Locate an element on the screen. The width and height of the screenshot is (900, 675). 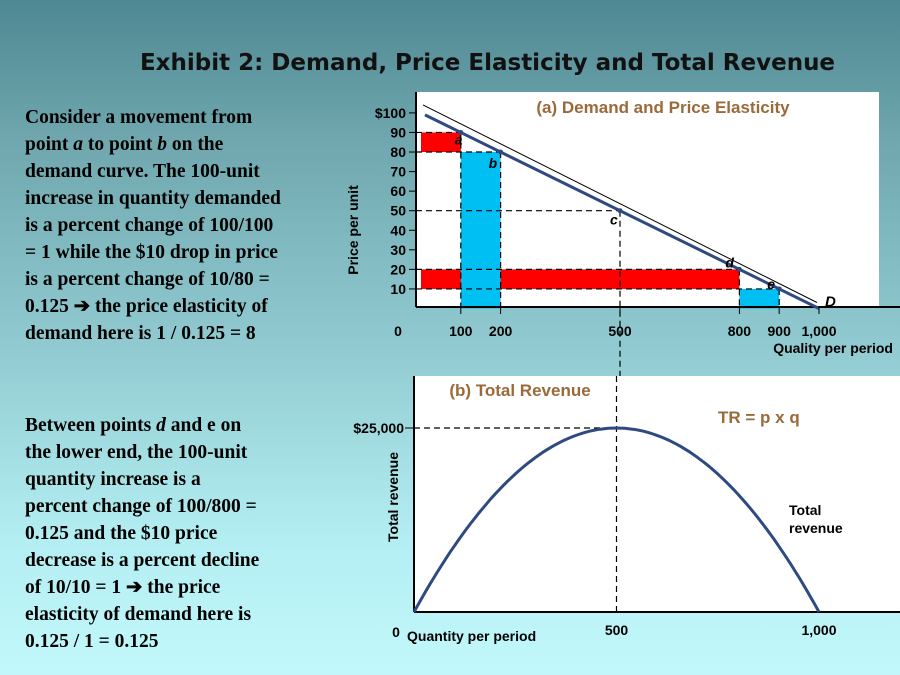
point-b is located at coordinates (501, 152).